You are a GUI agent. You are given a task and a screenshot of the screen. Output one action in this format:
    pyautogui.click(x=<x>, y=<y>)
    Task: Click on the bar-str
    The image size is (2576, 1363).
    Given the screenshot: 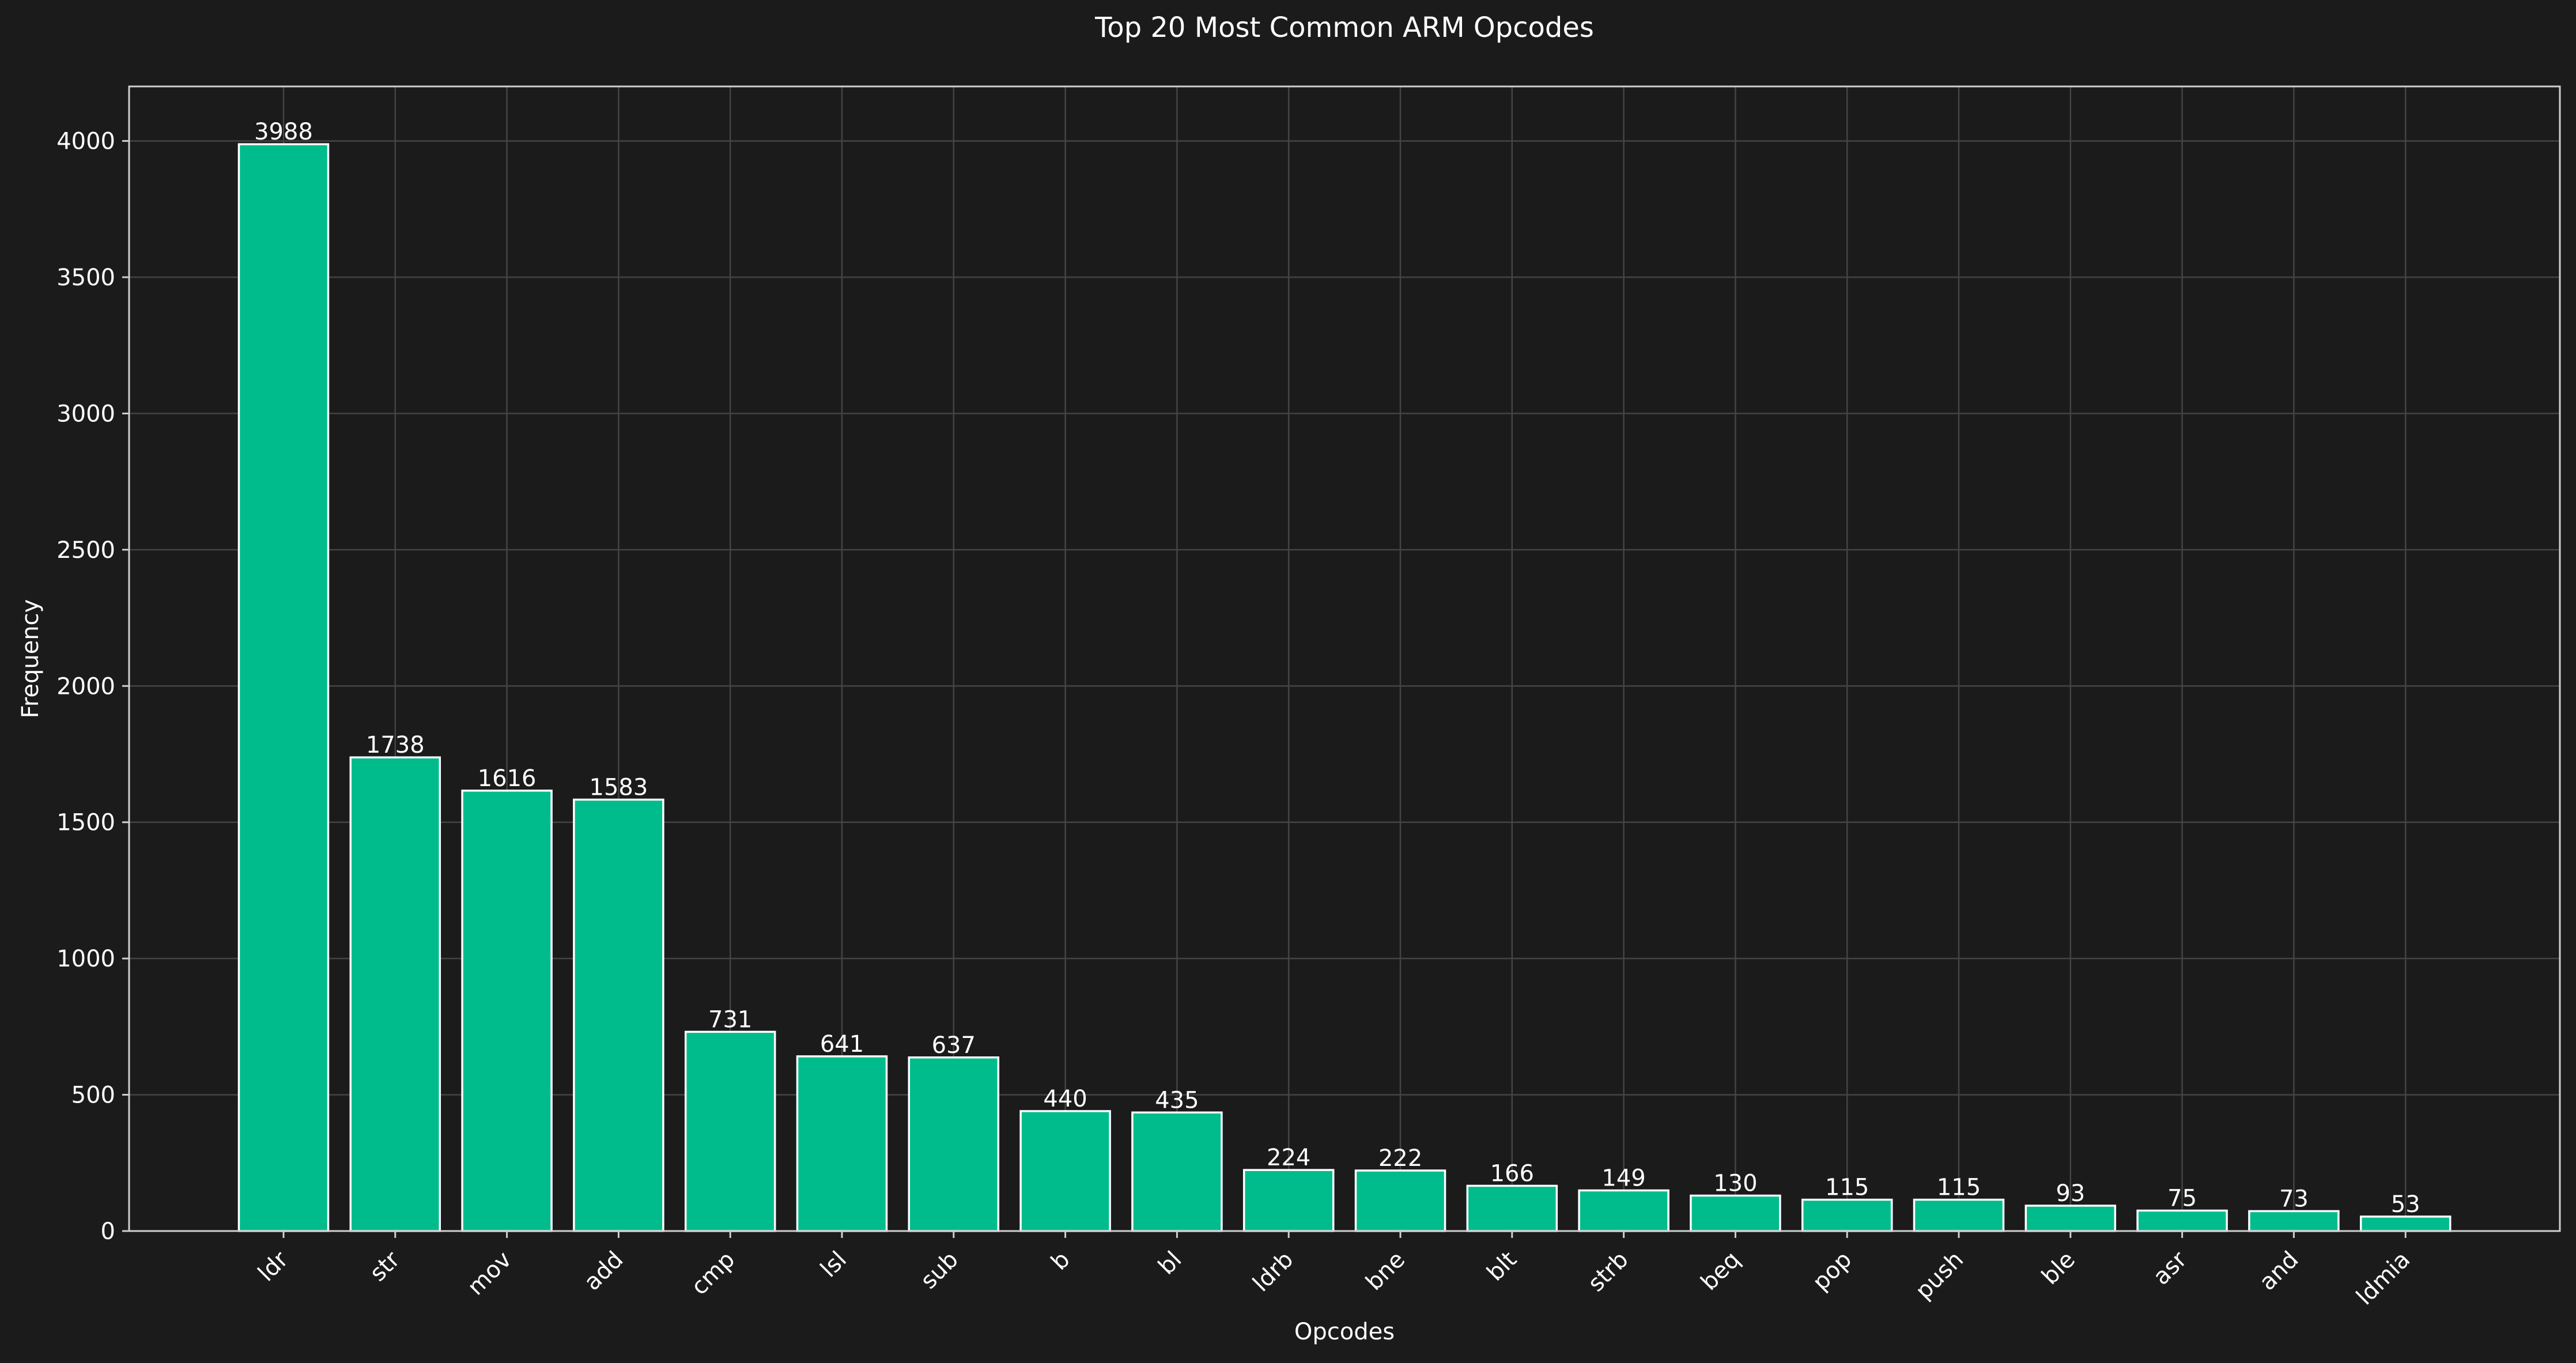 What is the action you would take?
    pyautogui.click(x=395, y=994)
    